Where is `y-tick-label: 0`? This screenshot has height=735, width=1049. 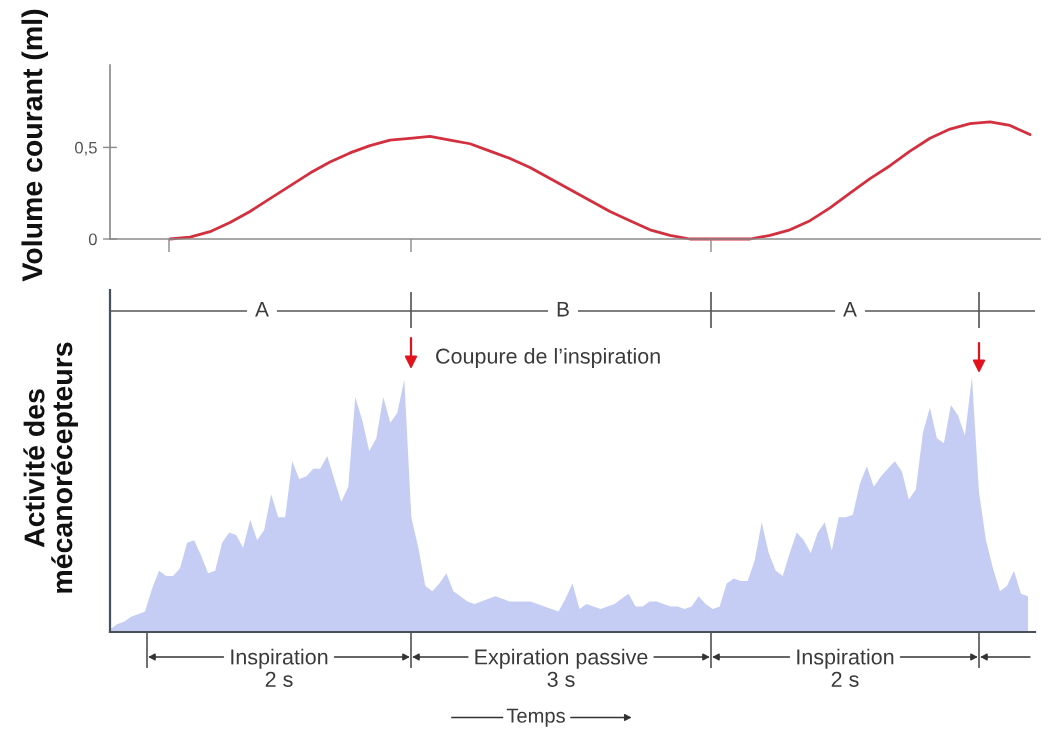
y-tick-label: 0 is located at coordinates (92, 239).